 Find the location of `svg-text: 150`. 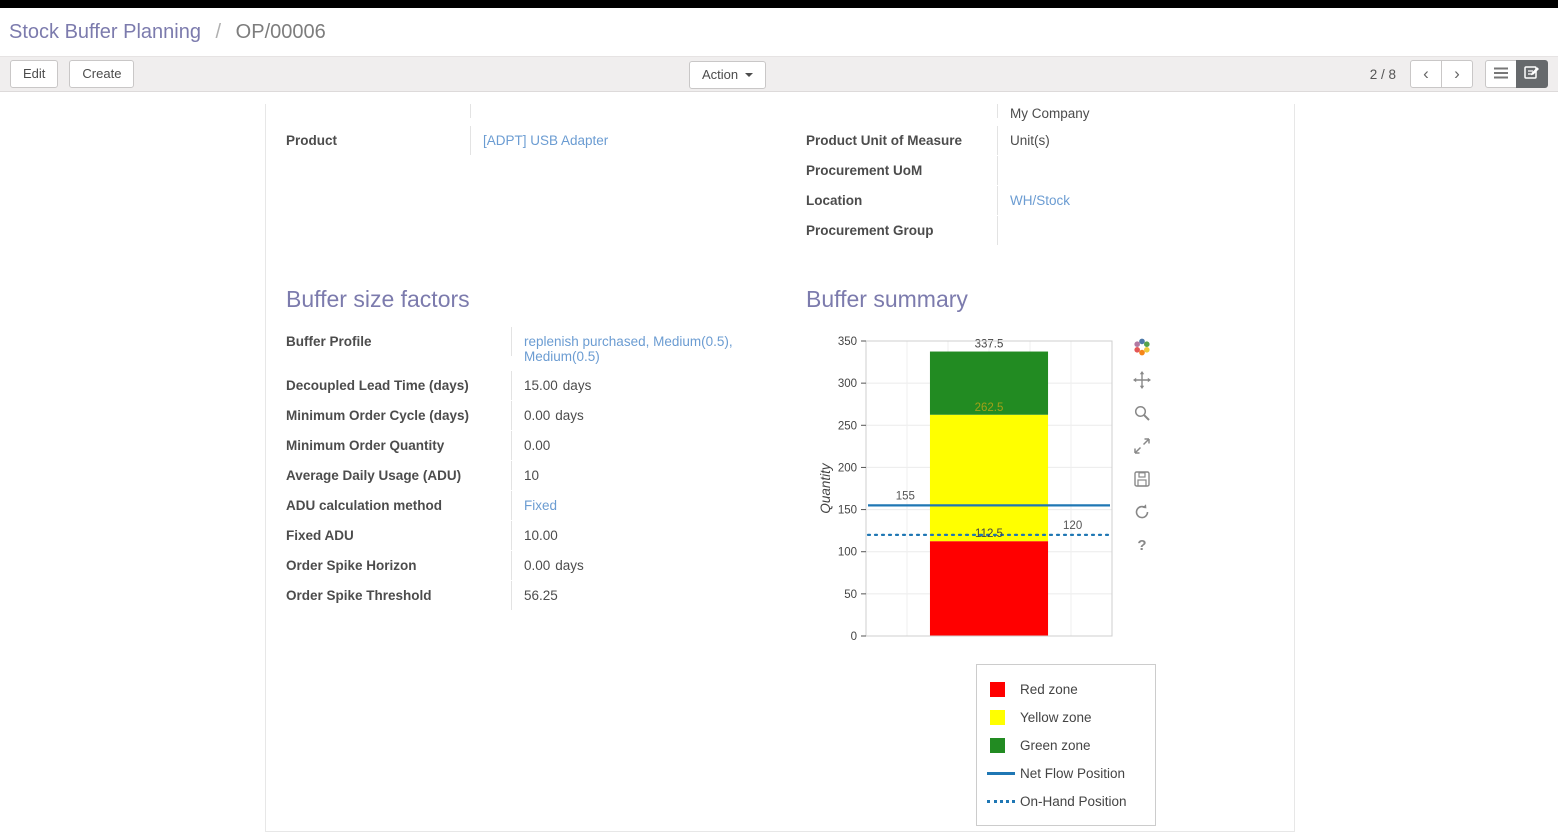

svg-text: 150 is located at coordinates (847, 511).